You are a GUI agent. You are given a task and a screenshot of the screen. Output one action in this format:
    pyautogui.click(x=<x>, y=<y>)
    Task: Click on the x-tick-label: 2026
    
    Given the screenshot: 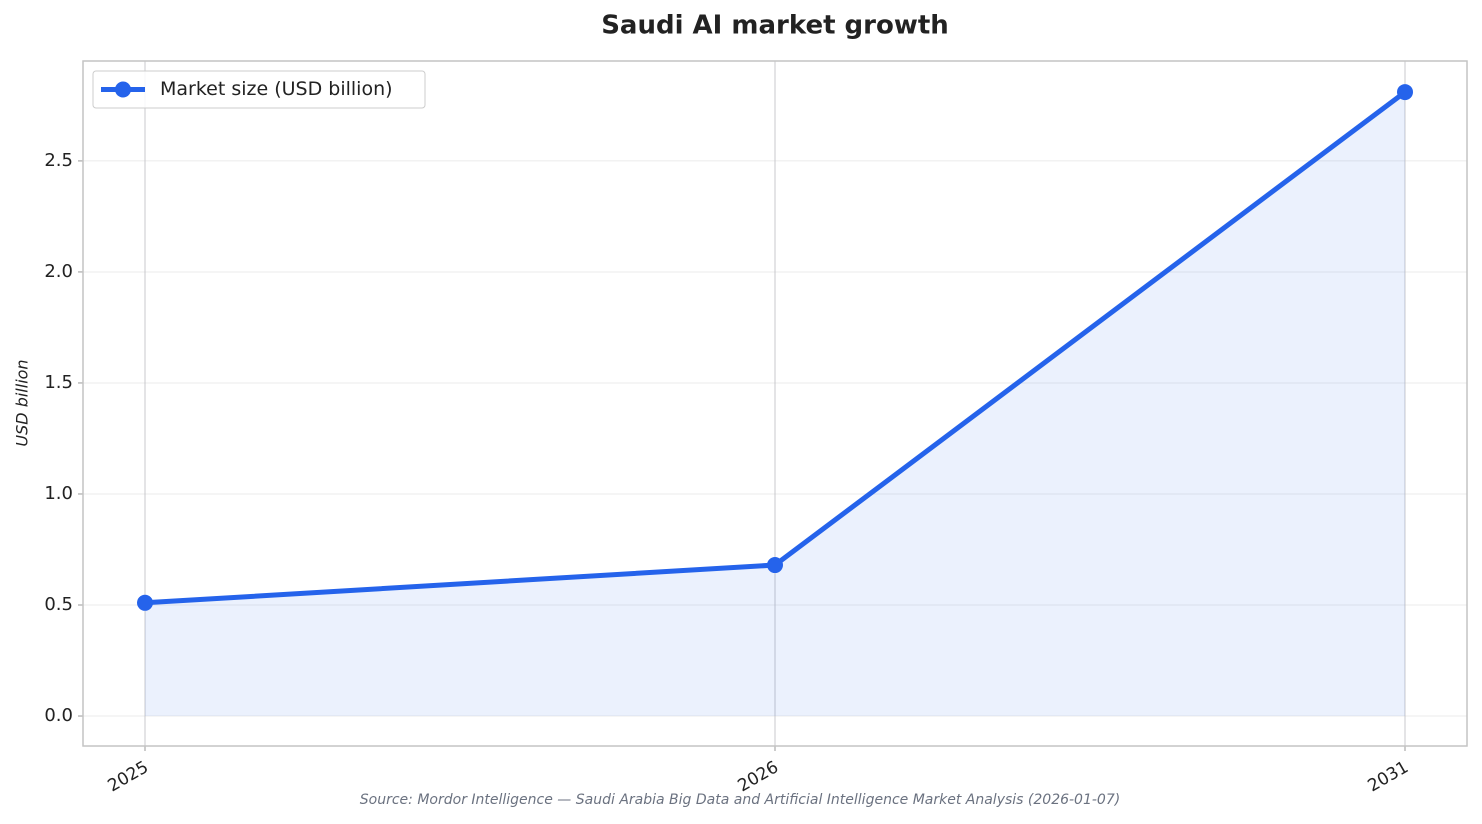 What is the action you would take?
    pyautogui.click(x=758, y=776)
    